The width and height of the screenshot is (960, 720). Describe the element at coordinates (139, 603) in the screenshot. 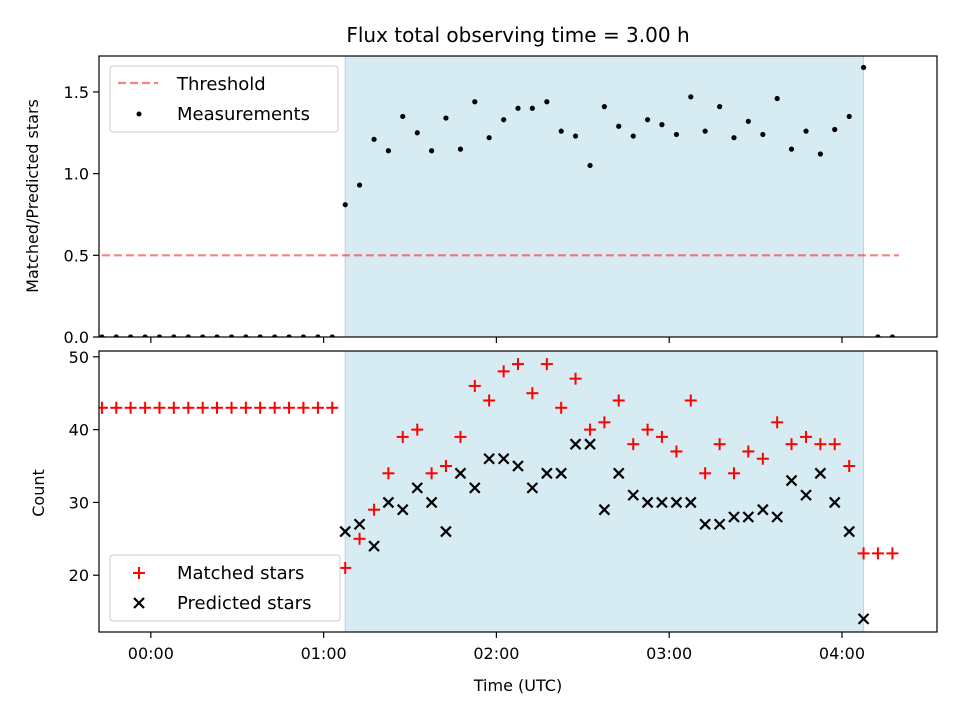

I see `legend-predicted-swatch` at that location.